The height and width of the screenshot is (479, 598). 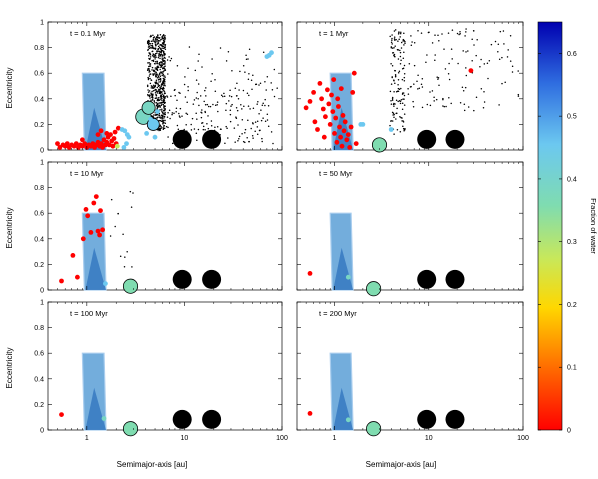 I want to click on y-tick-label: 0.8, so click(x=39, y=188).